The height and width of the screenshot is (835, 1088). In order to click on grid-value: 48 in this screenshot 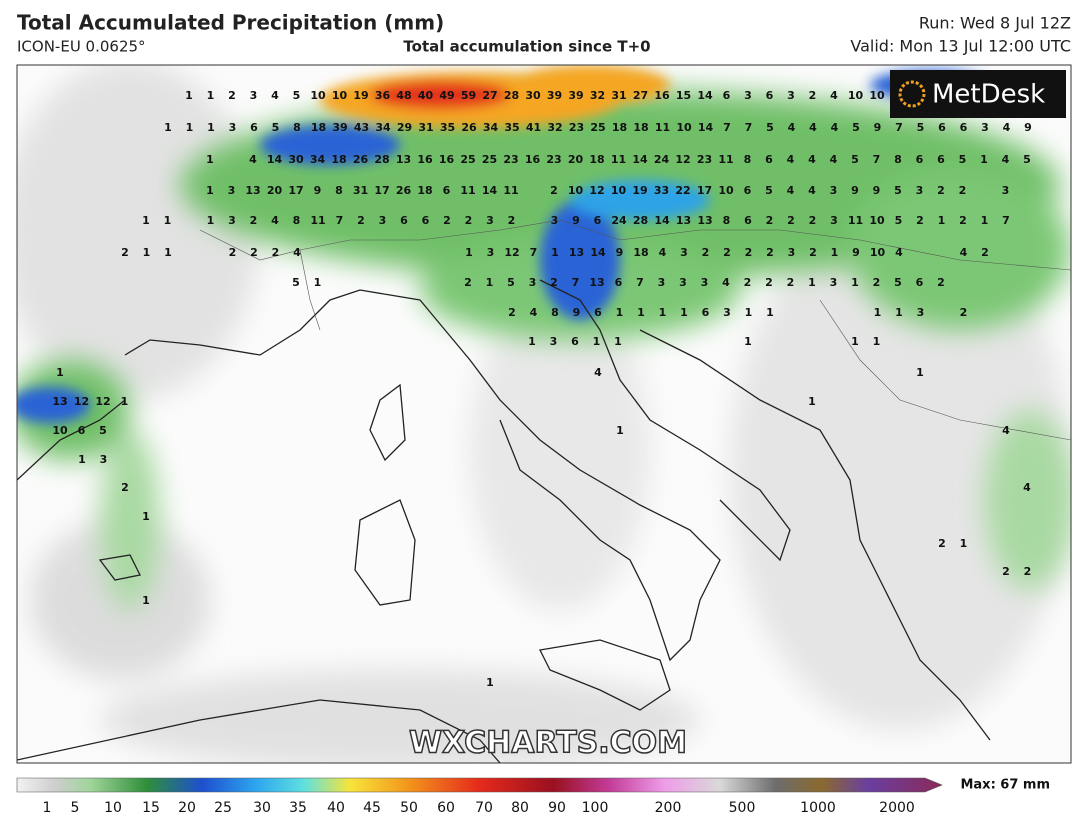, I will do `click(403, 95)`.